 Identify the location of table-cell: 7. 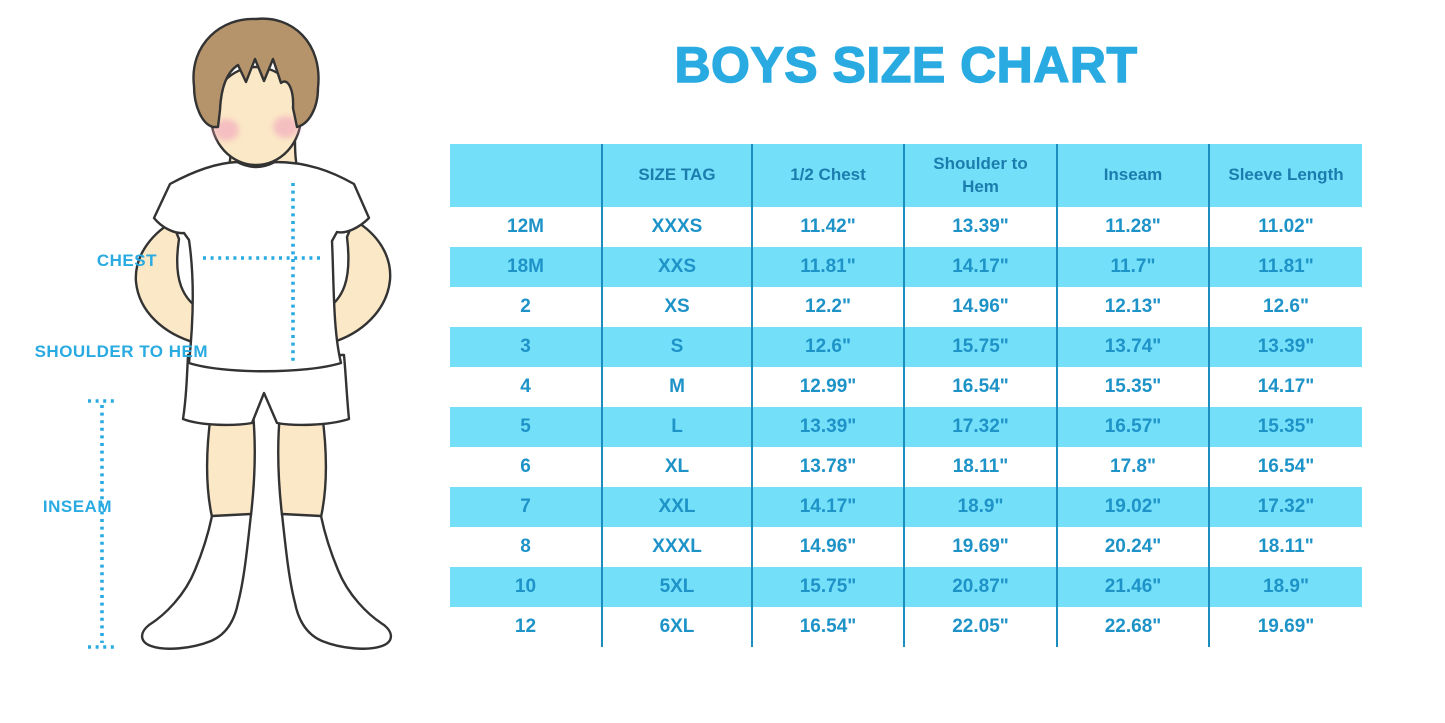
(526, 507).